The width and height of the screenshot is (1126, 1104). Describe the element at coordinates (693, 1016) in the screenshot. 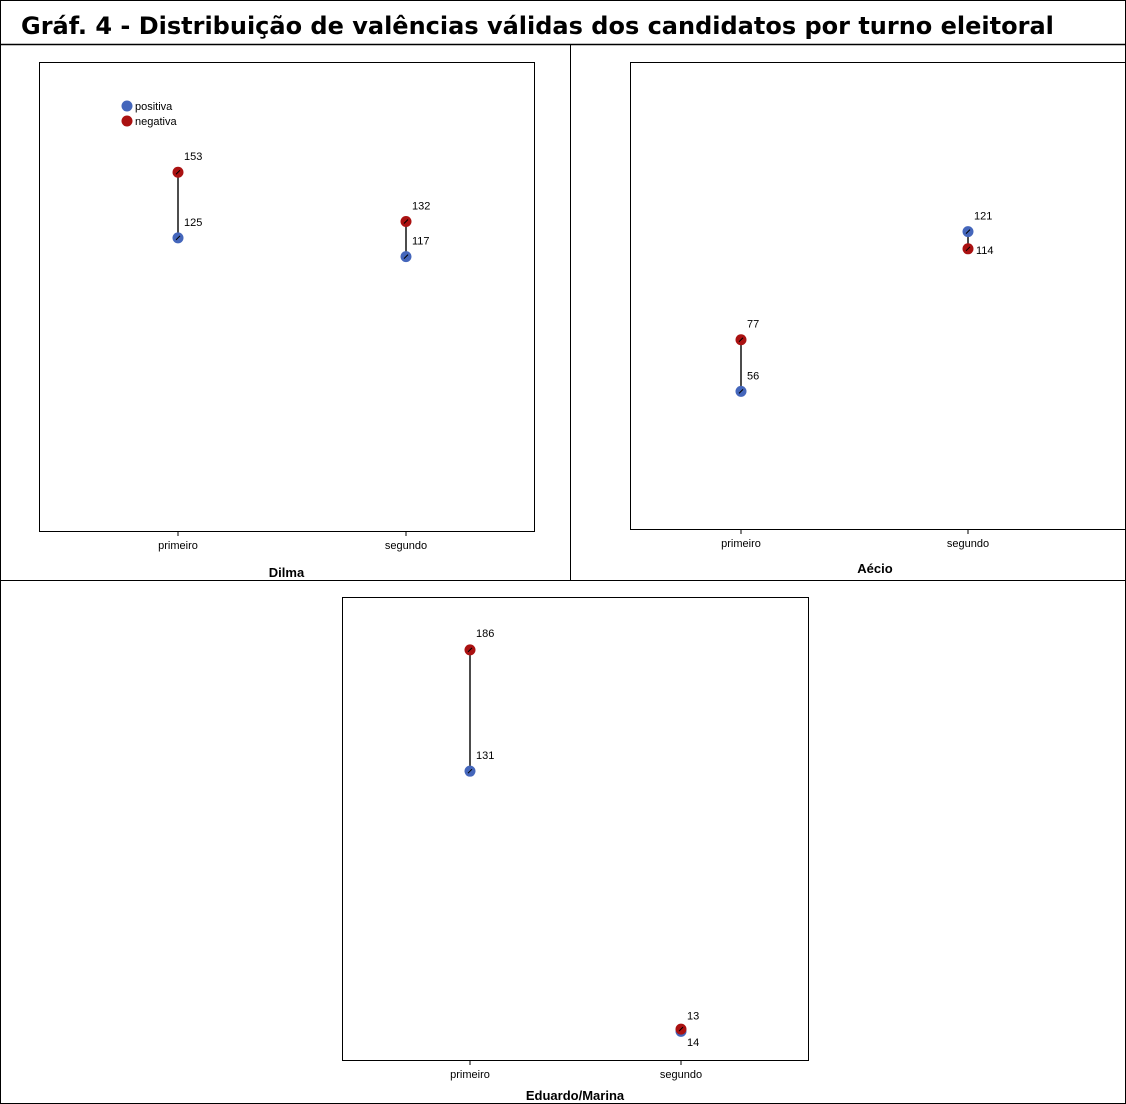

I see `data-label: 13` at that location.